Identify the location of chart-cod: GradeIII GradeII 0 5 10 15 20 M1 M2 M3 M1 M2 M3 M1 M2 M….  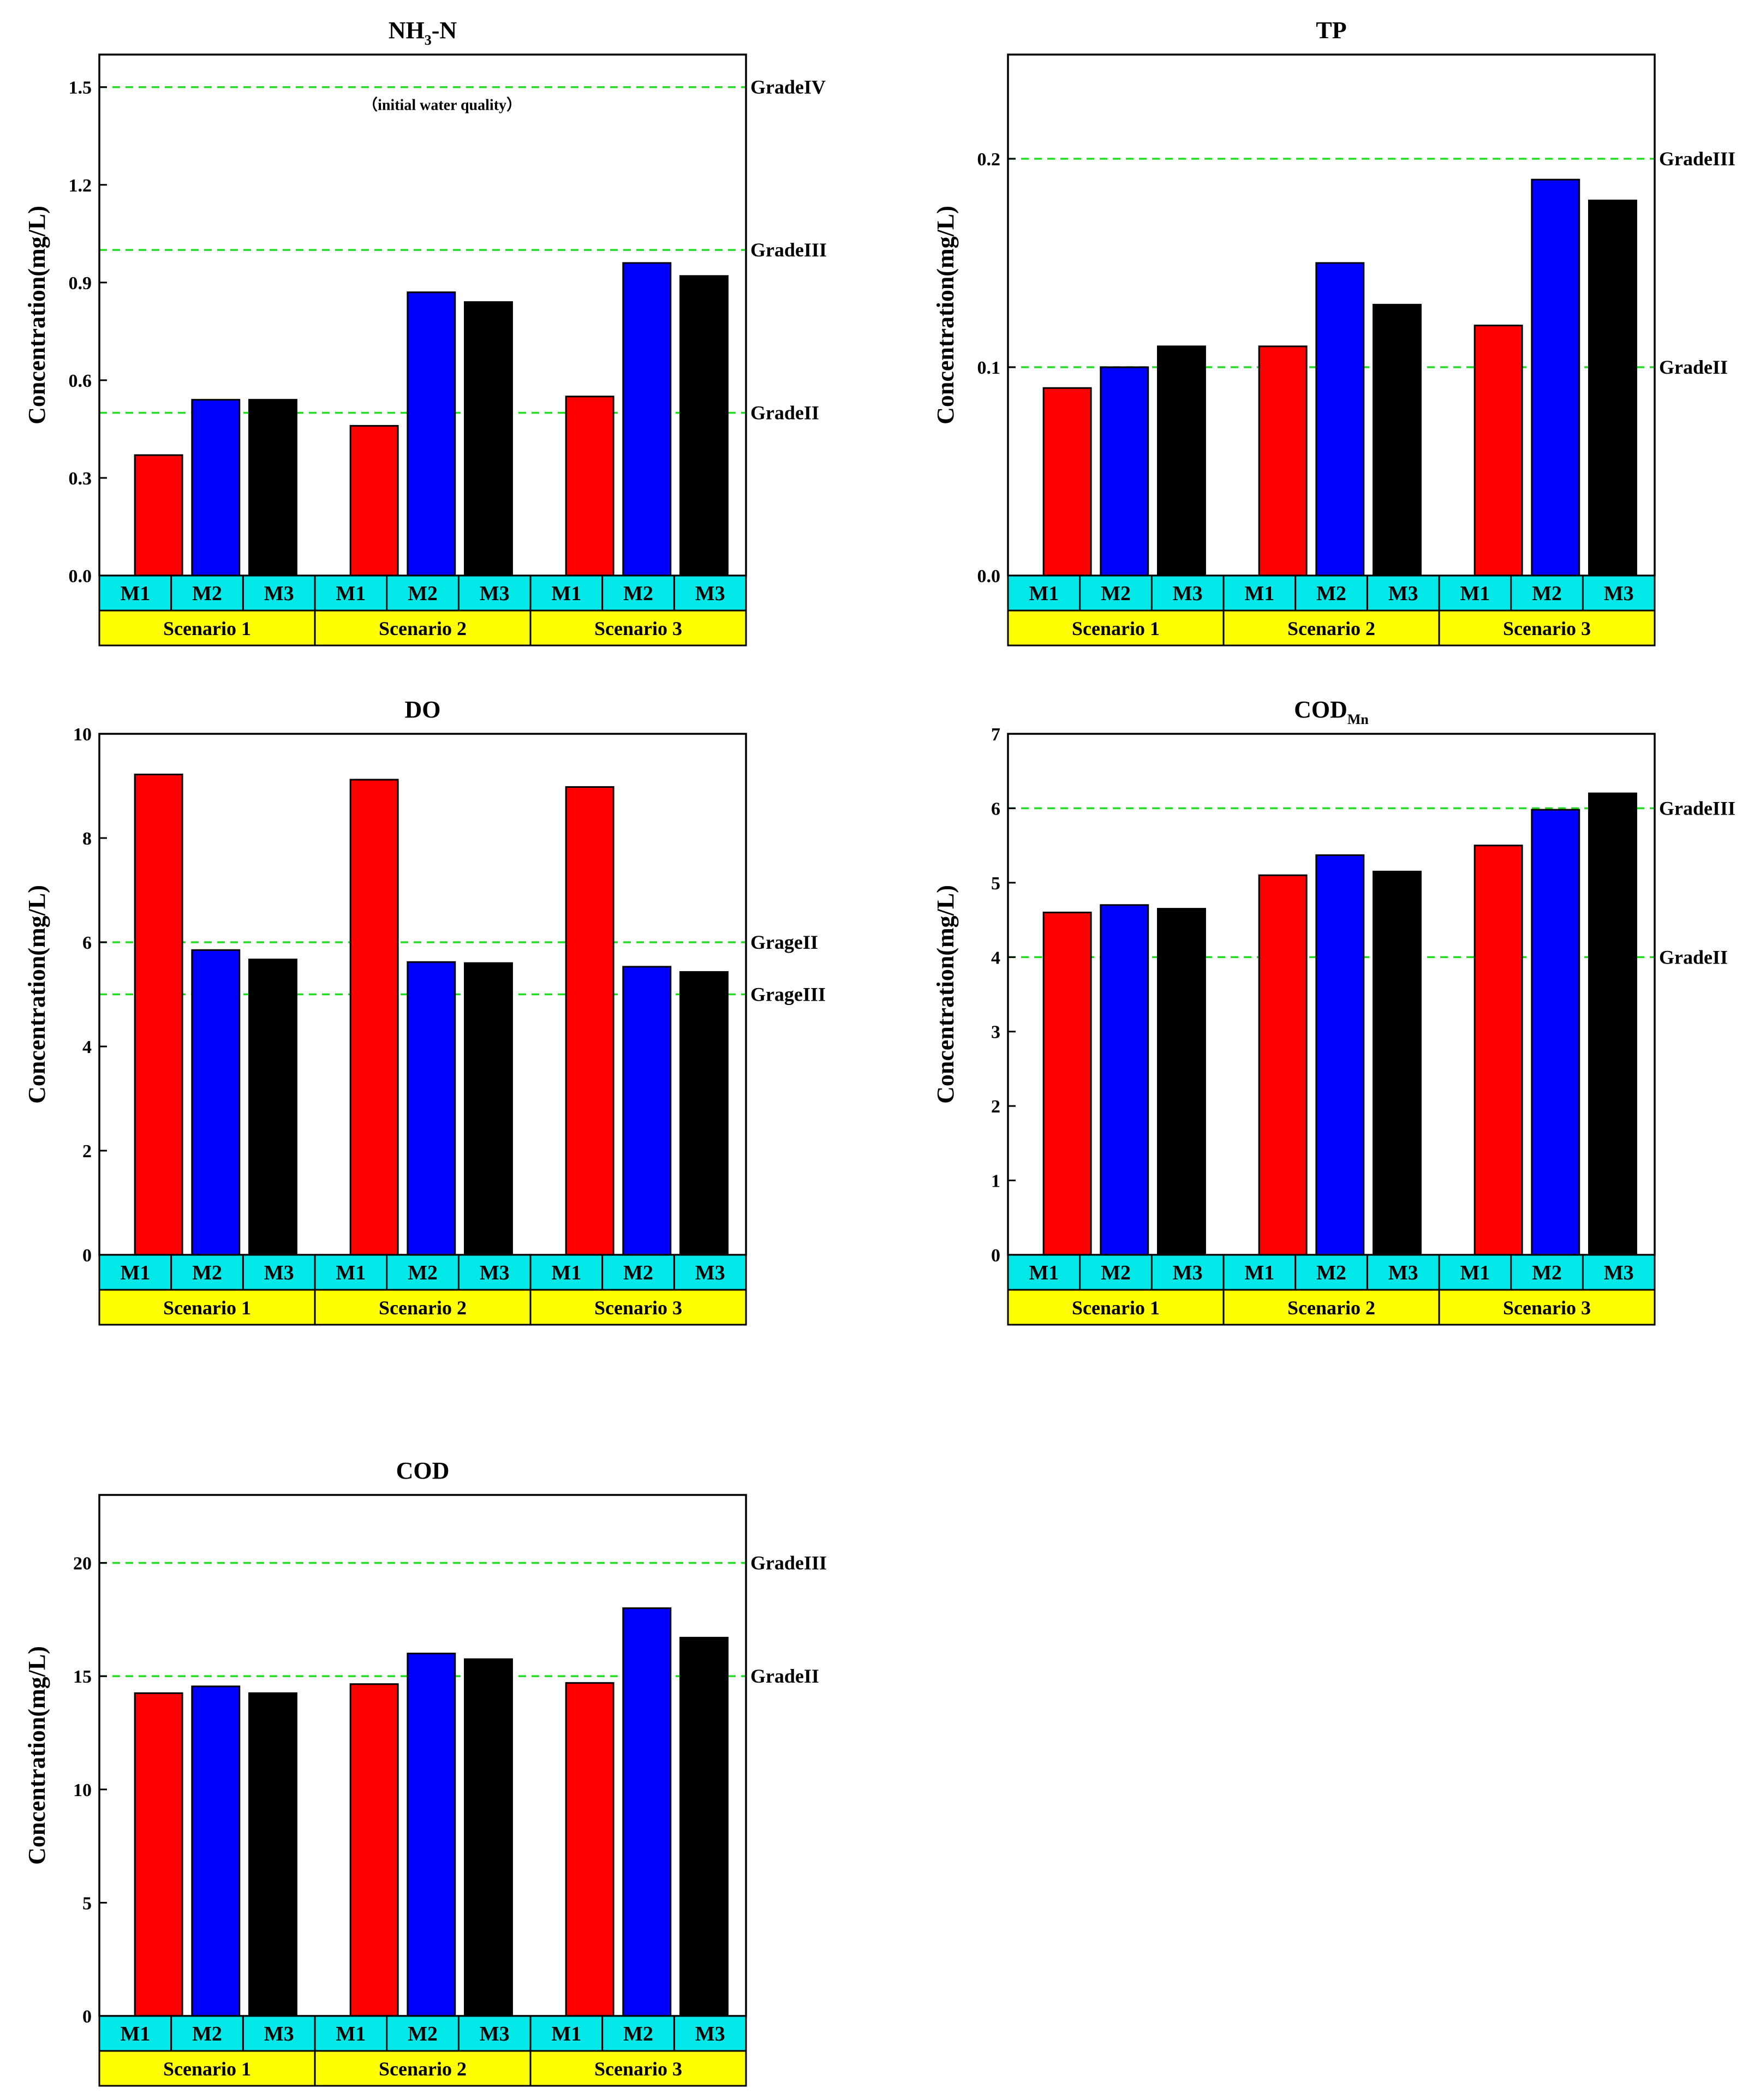
(425, 1772).